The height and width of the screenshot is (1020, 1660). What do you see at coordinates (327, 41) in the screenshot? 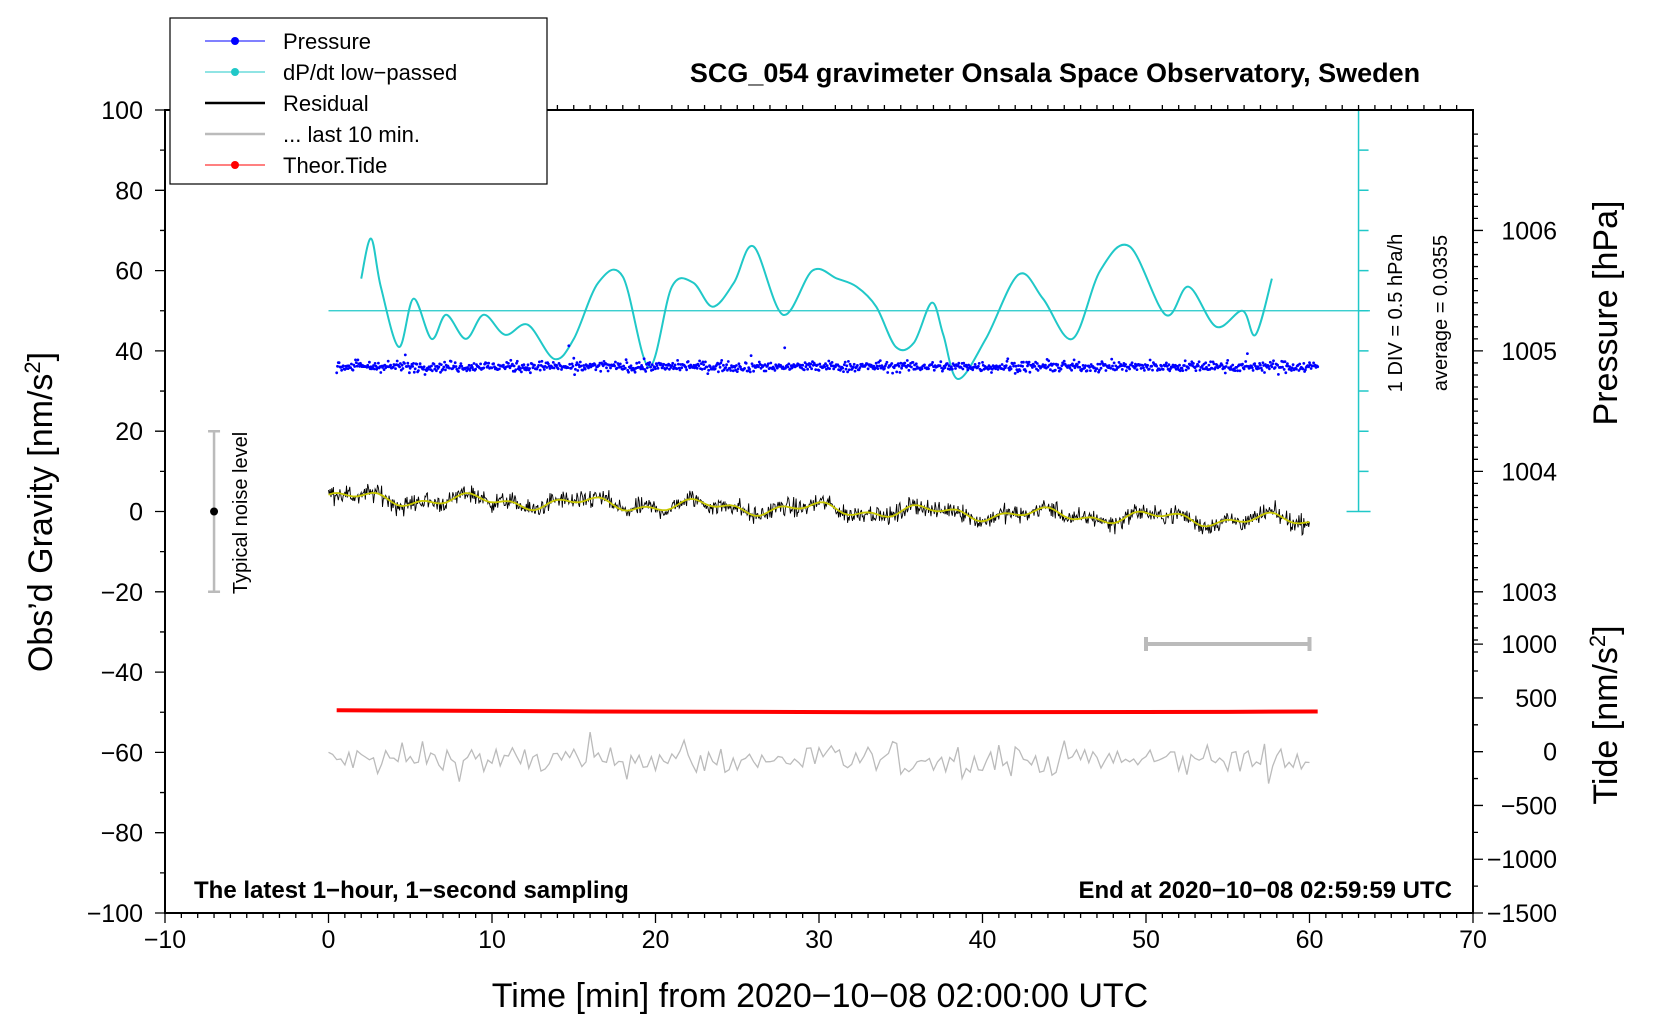
I see `legend-label: Pressure` at bounding box center [327, 41].